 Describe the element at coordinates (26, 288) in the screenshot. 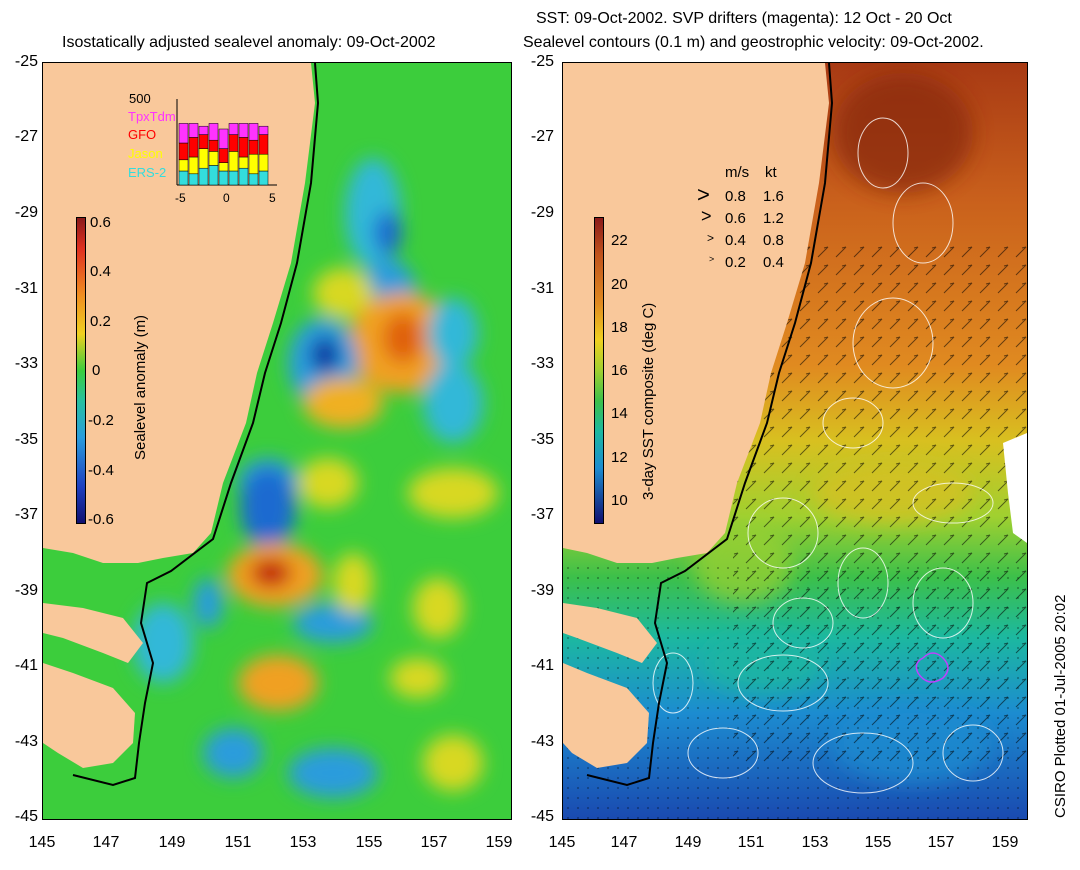

I see `left-lat-tick: -31` at that location.